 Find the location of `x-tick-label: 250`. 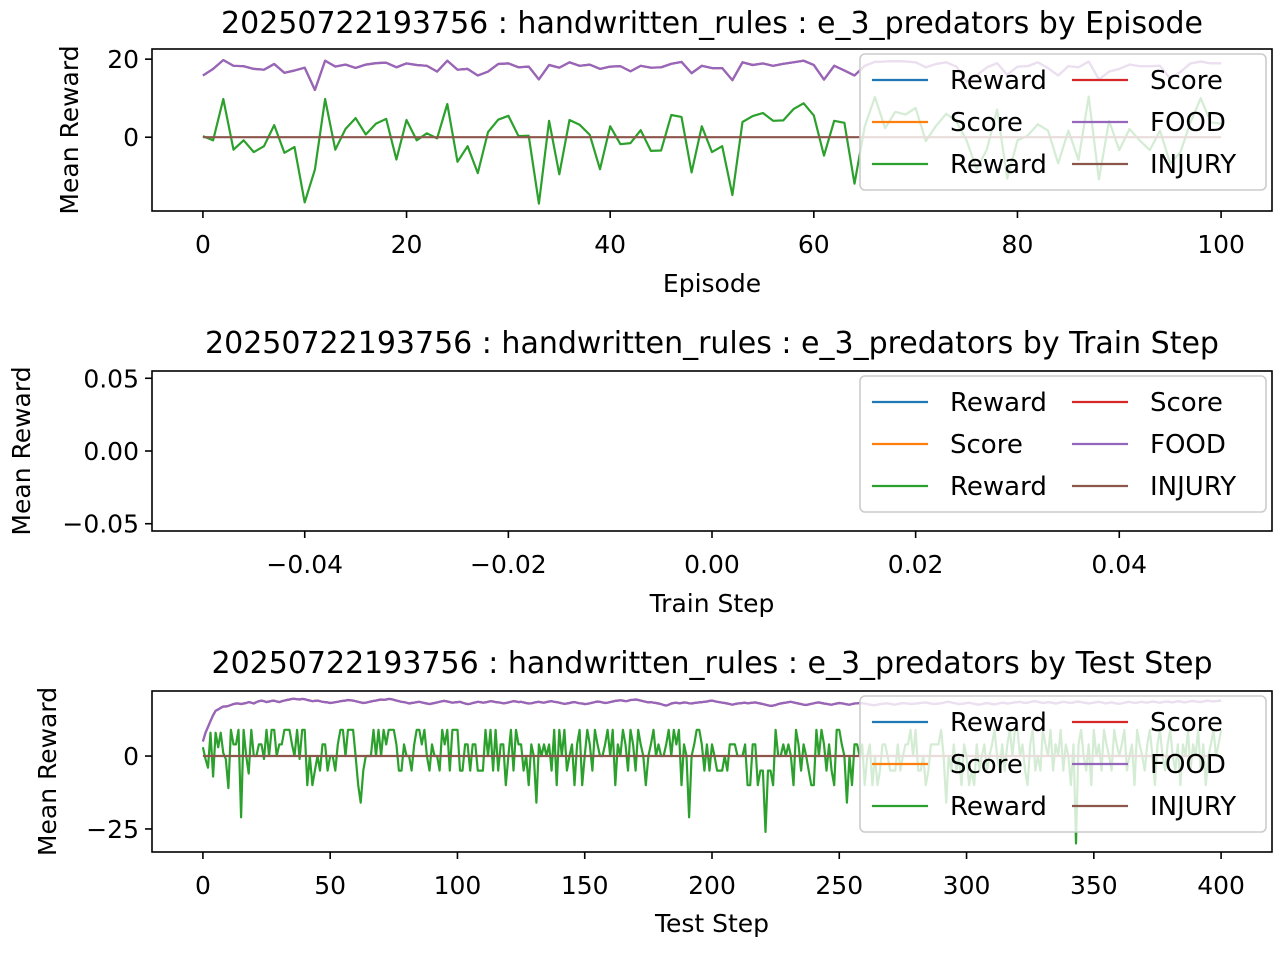

x-tick-label: 250 is located at coordinates (839, 885).